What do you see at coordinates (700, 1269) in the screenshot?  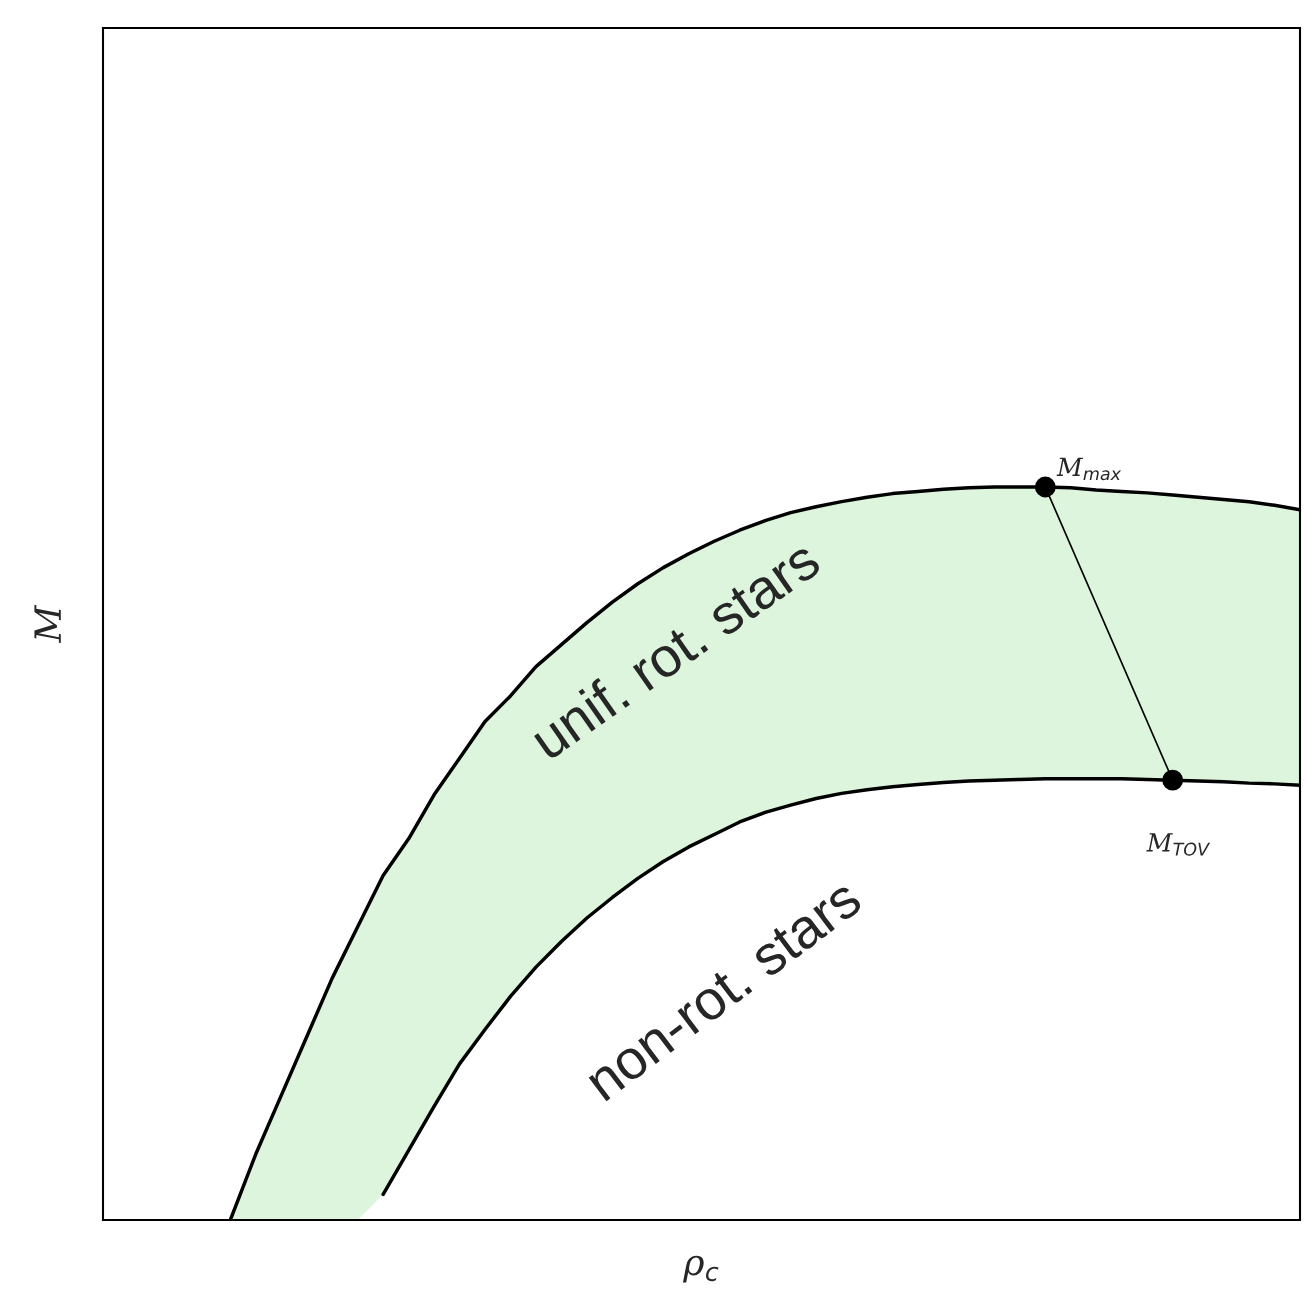 I see `x-axis-title: ρ$_{c}$` at bounding box center [700, 1269].